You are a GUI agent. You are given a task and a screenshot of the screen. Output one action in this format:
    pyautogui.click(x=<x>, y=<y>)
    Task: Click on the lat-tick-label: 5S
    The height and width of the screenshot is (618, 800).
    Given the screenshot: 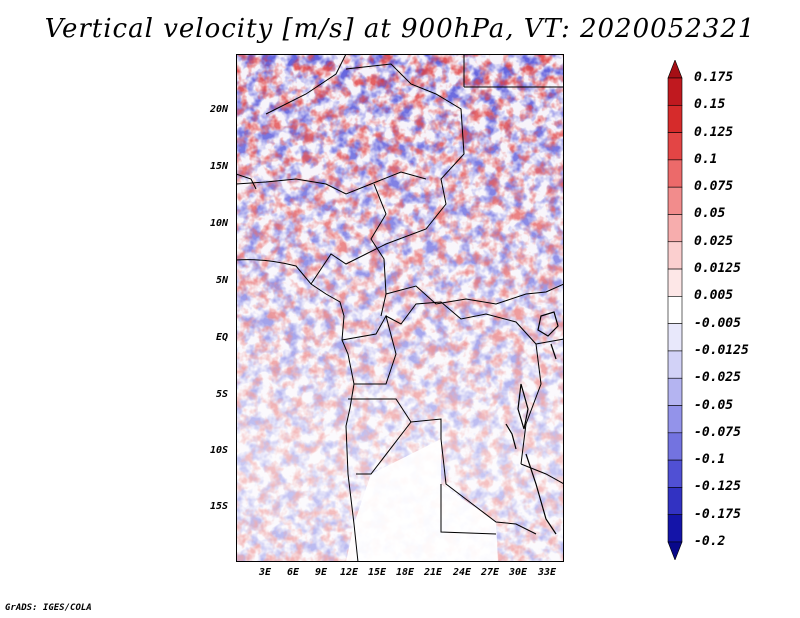 What is the action you would take?
    pyautogui.click(x=221, y=394)
    